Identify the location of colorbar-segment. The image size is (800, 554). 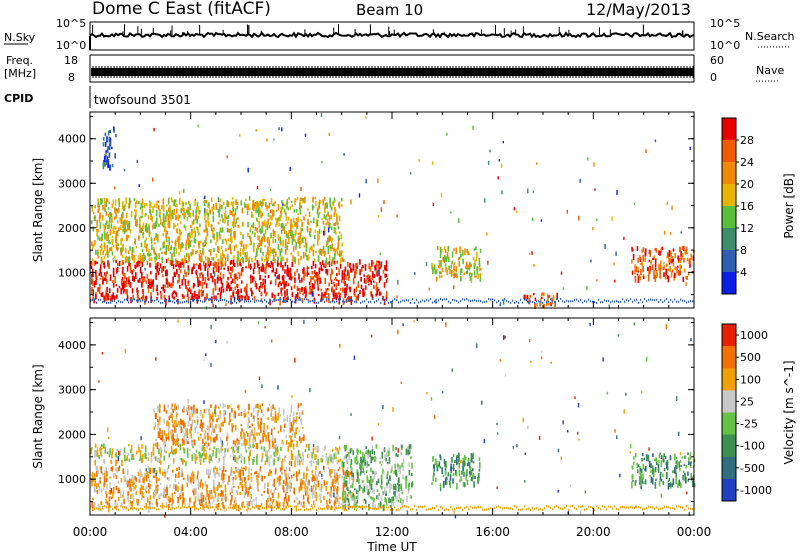
(729, 151).